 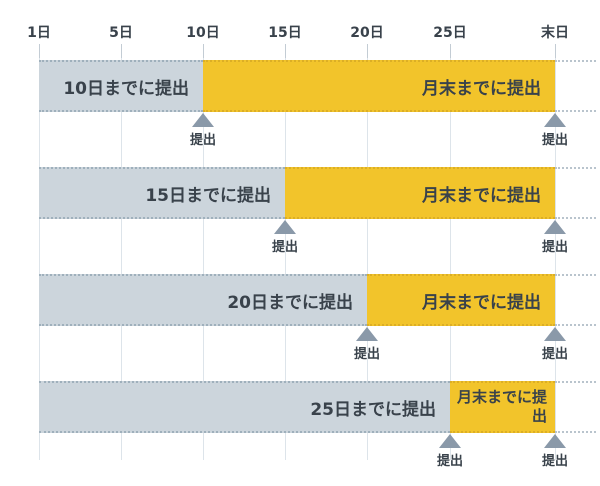 I want to click on axis-tick-label: 25日, so click(x=450, y=33).